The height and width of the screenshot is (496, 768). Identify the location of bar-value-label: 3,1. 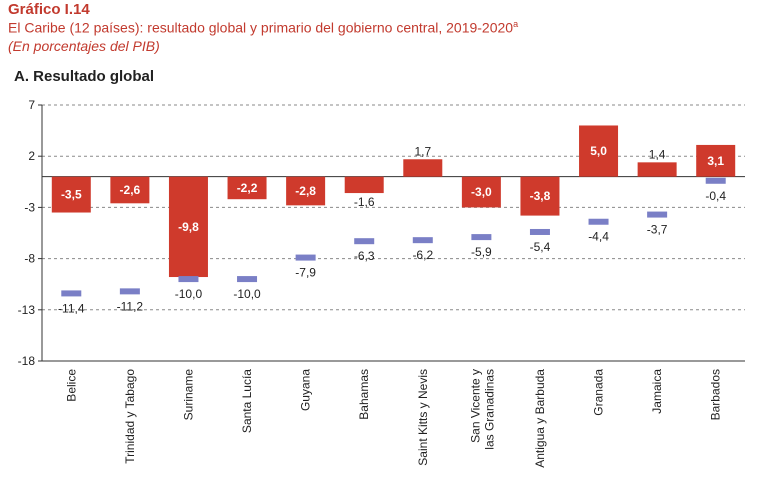
(715, 161).